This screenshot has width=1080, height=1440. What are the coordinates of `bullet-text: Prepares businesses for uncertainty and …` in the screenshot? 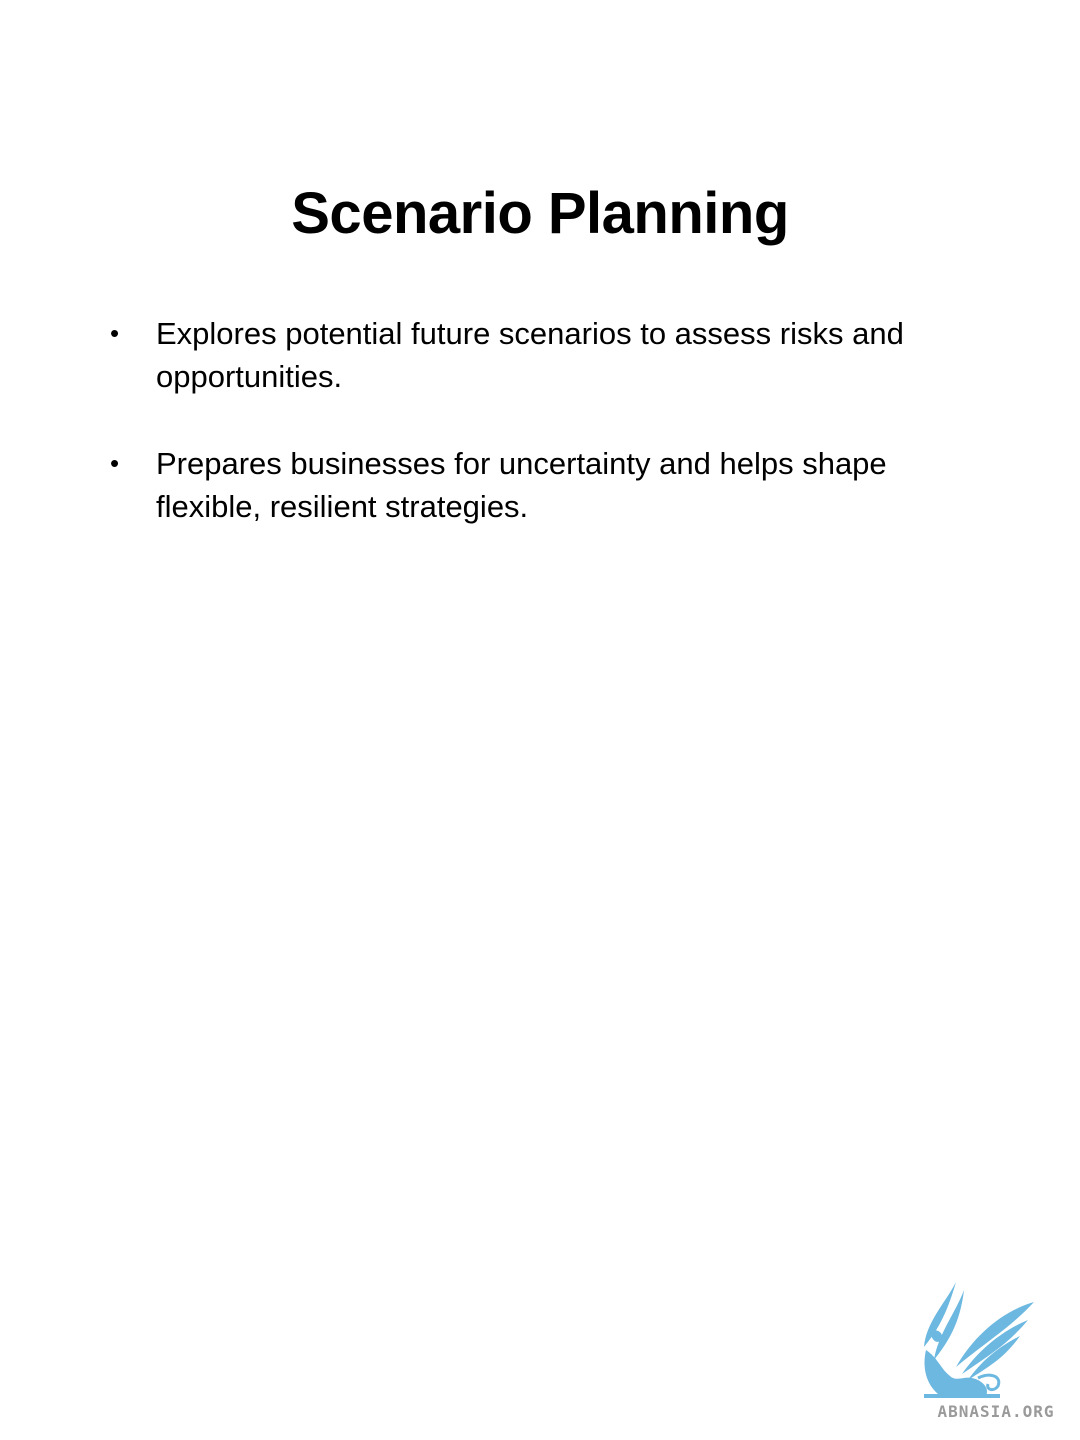 It's located at (521, 485).